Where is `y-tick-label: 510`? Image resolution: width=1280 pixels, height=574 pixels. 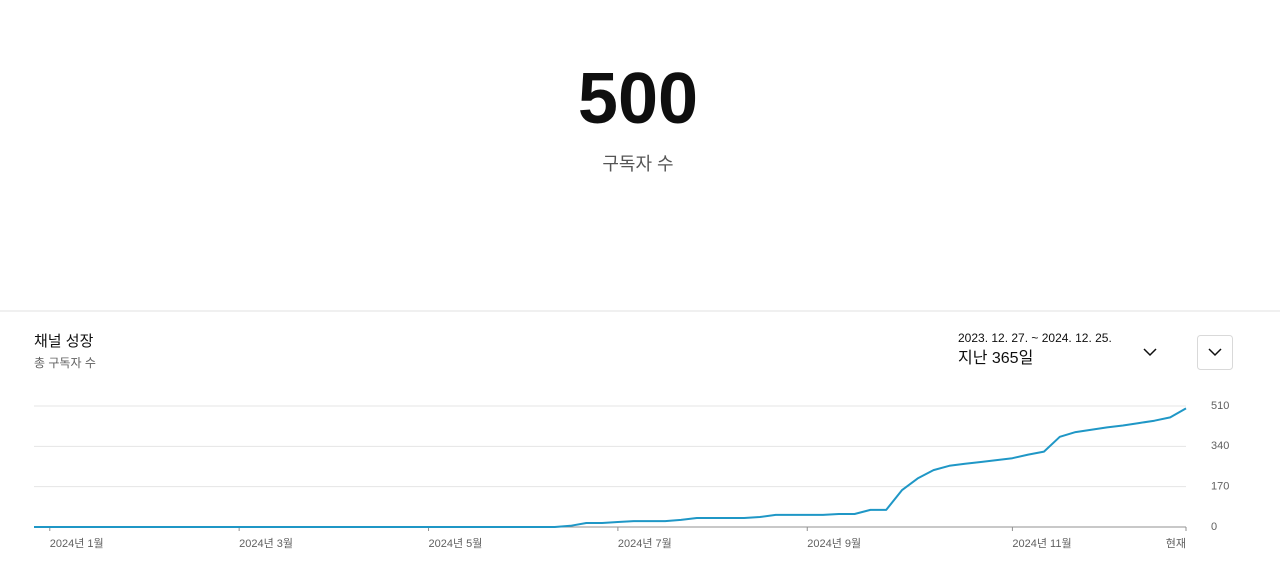 y-tick-label: 510 is located at coordinates (1220, 406).